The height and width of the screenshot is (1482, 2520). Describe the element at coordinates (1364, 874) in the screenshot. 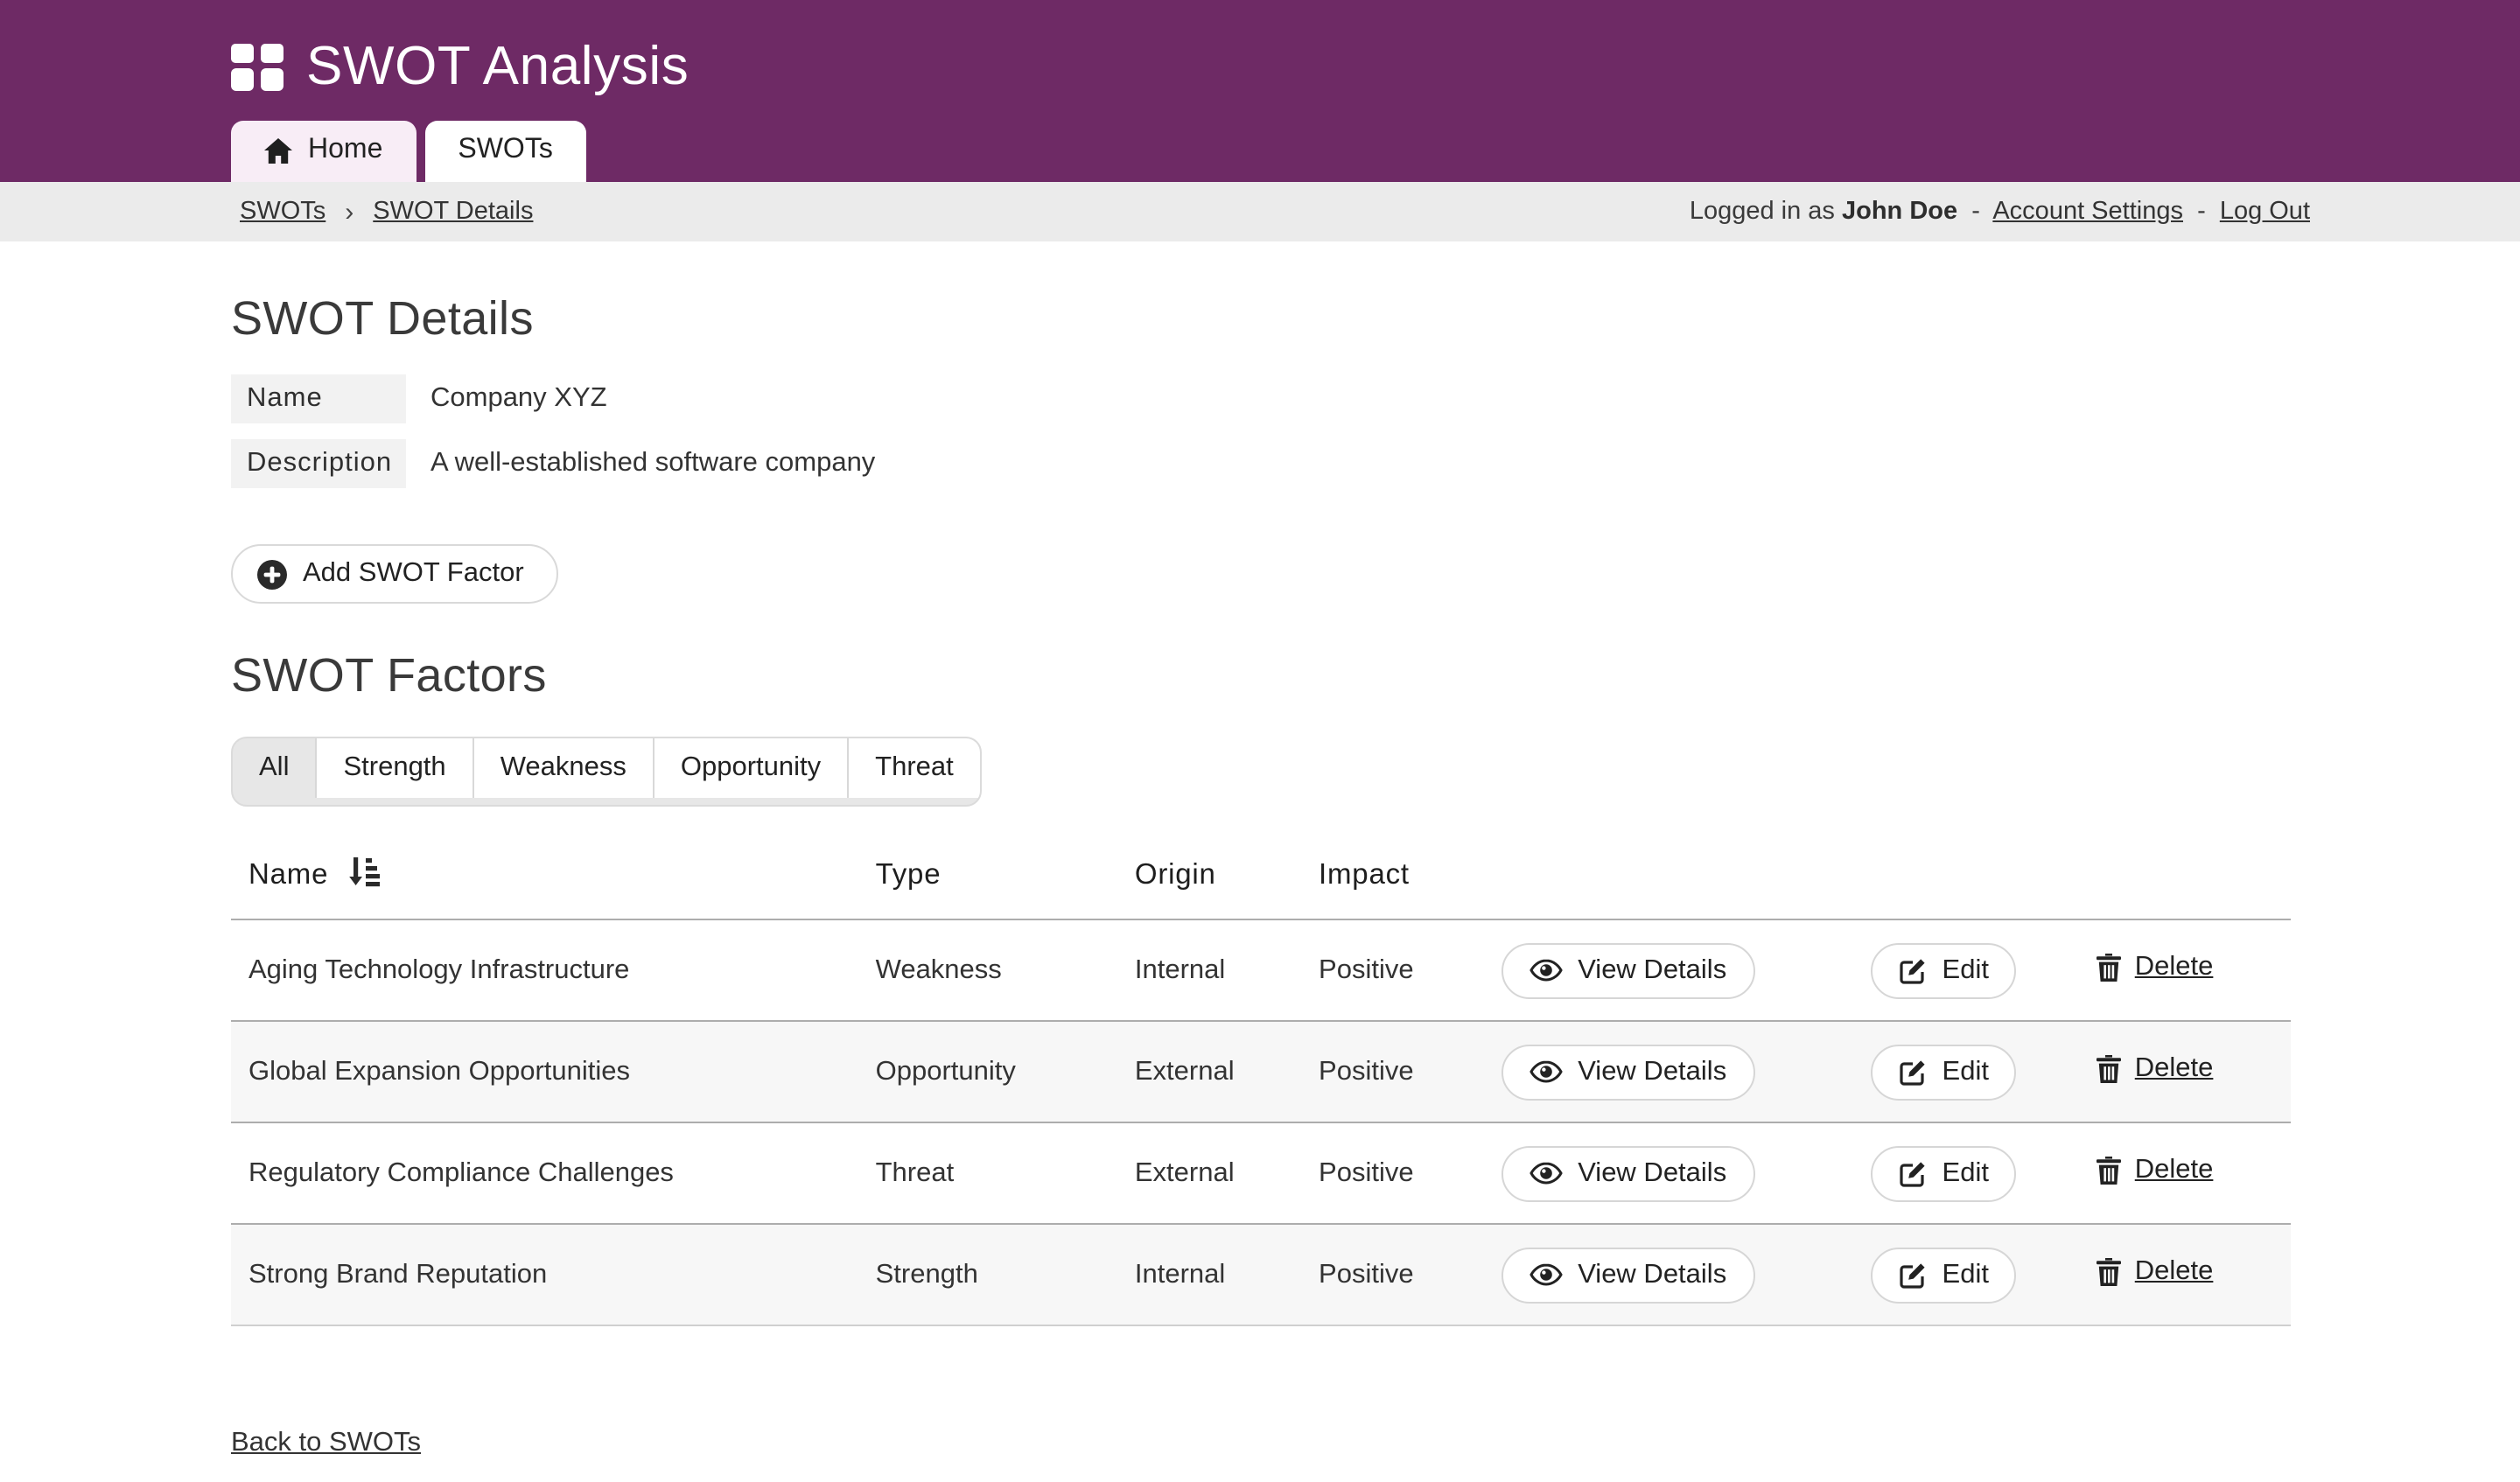

I see `column-header-impact: Impact` at that location.